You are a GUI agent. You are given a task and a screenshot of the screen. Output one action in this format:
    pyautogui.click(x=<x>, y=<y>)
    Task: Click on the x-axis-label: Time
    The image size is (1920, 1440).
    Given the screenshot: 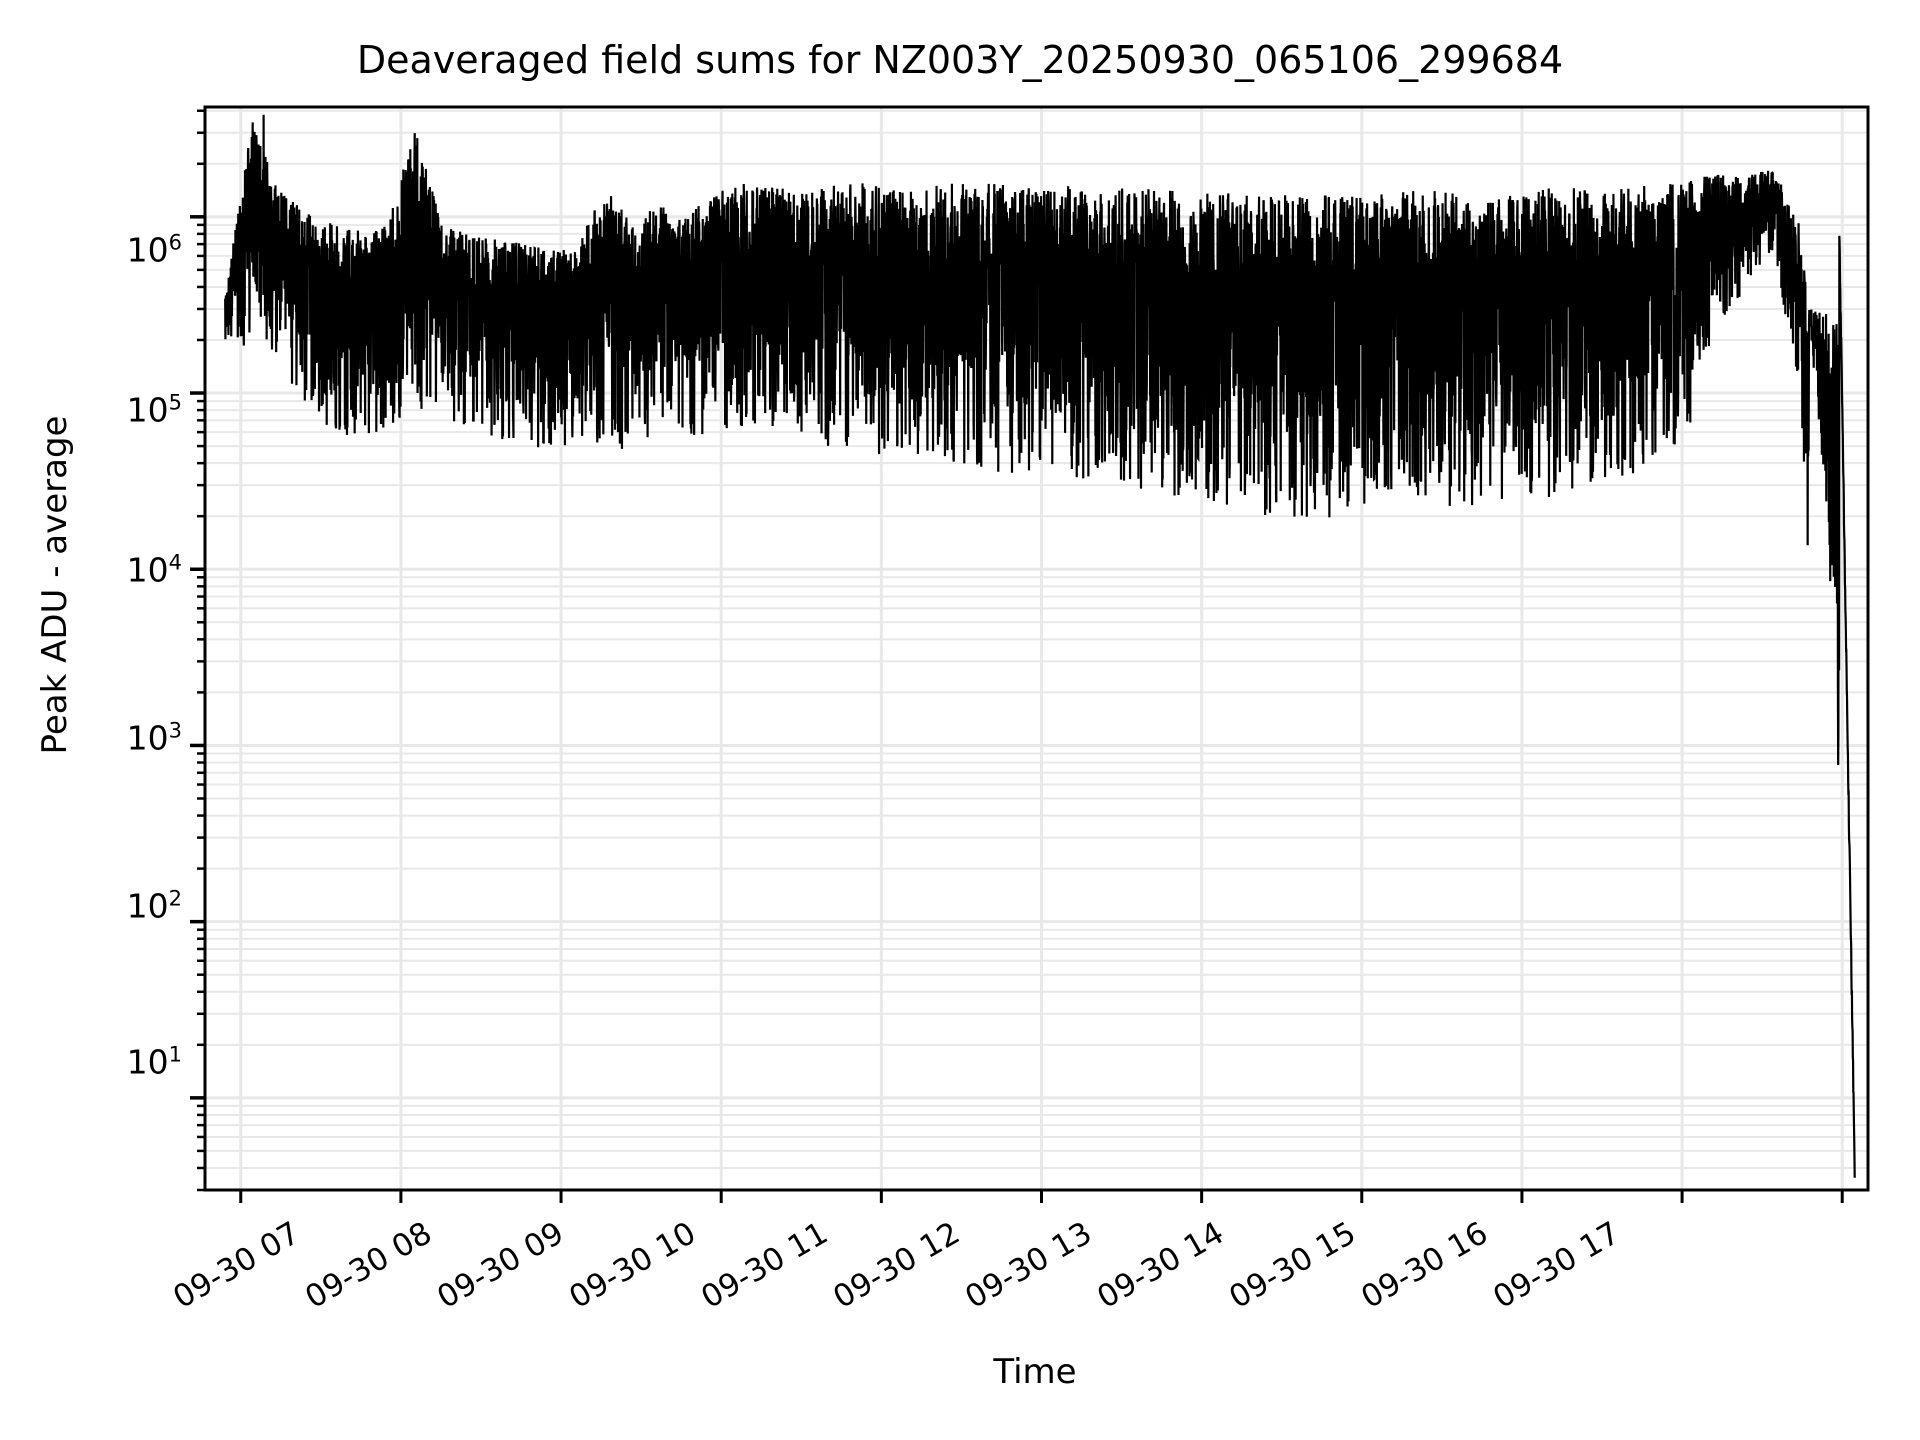 What is the action you would take?
    pyautogui.click(x=1035, y=1372)
    